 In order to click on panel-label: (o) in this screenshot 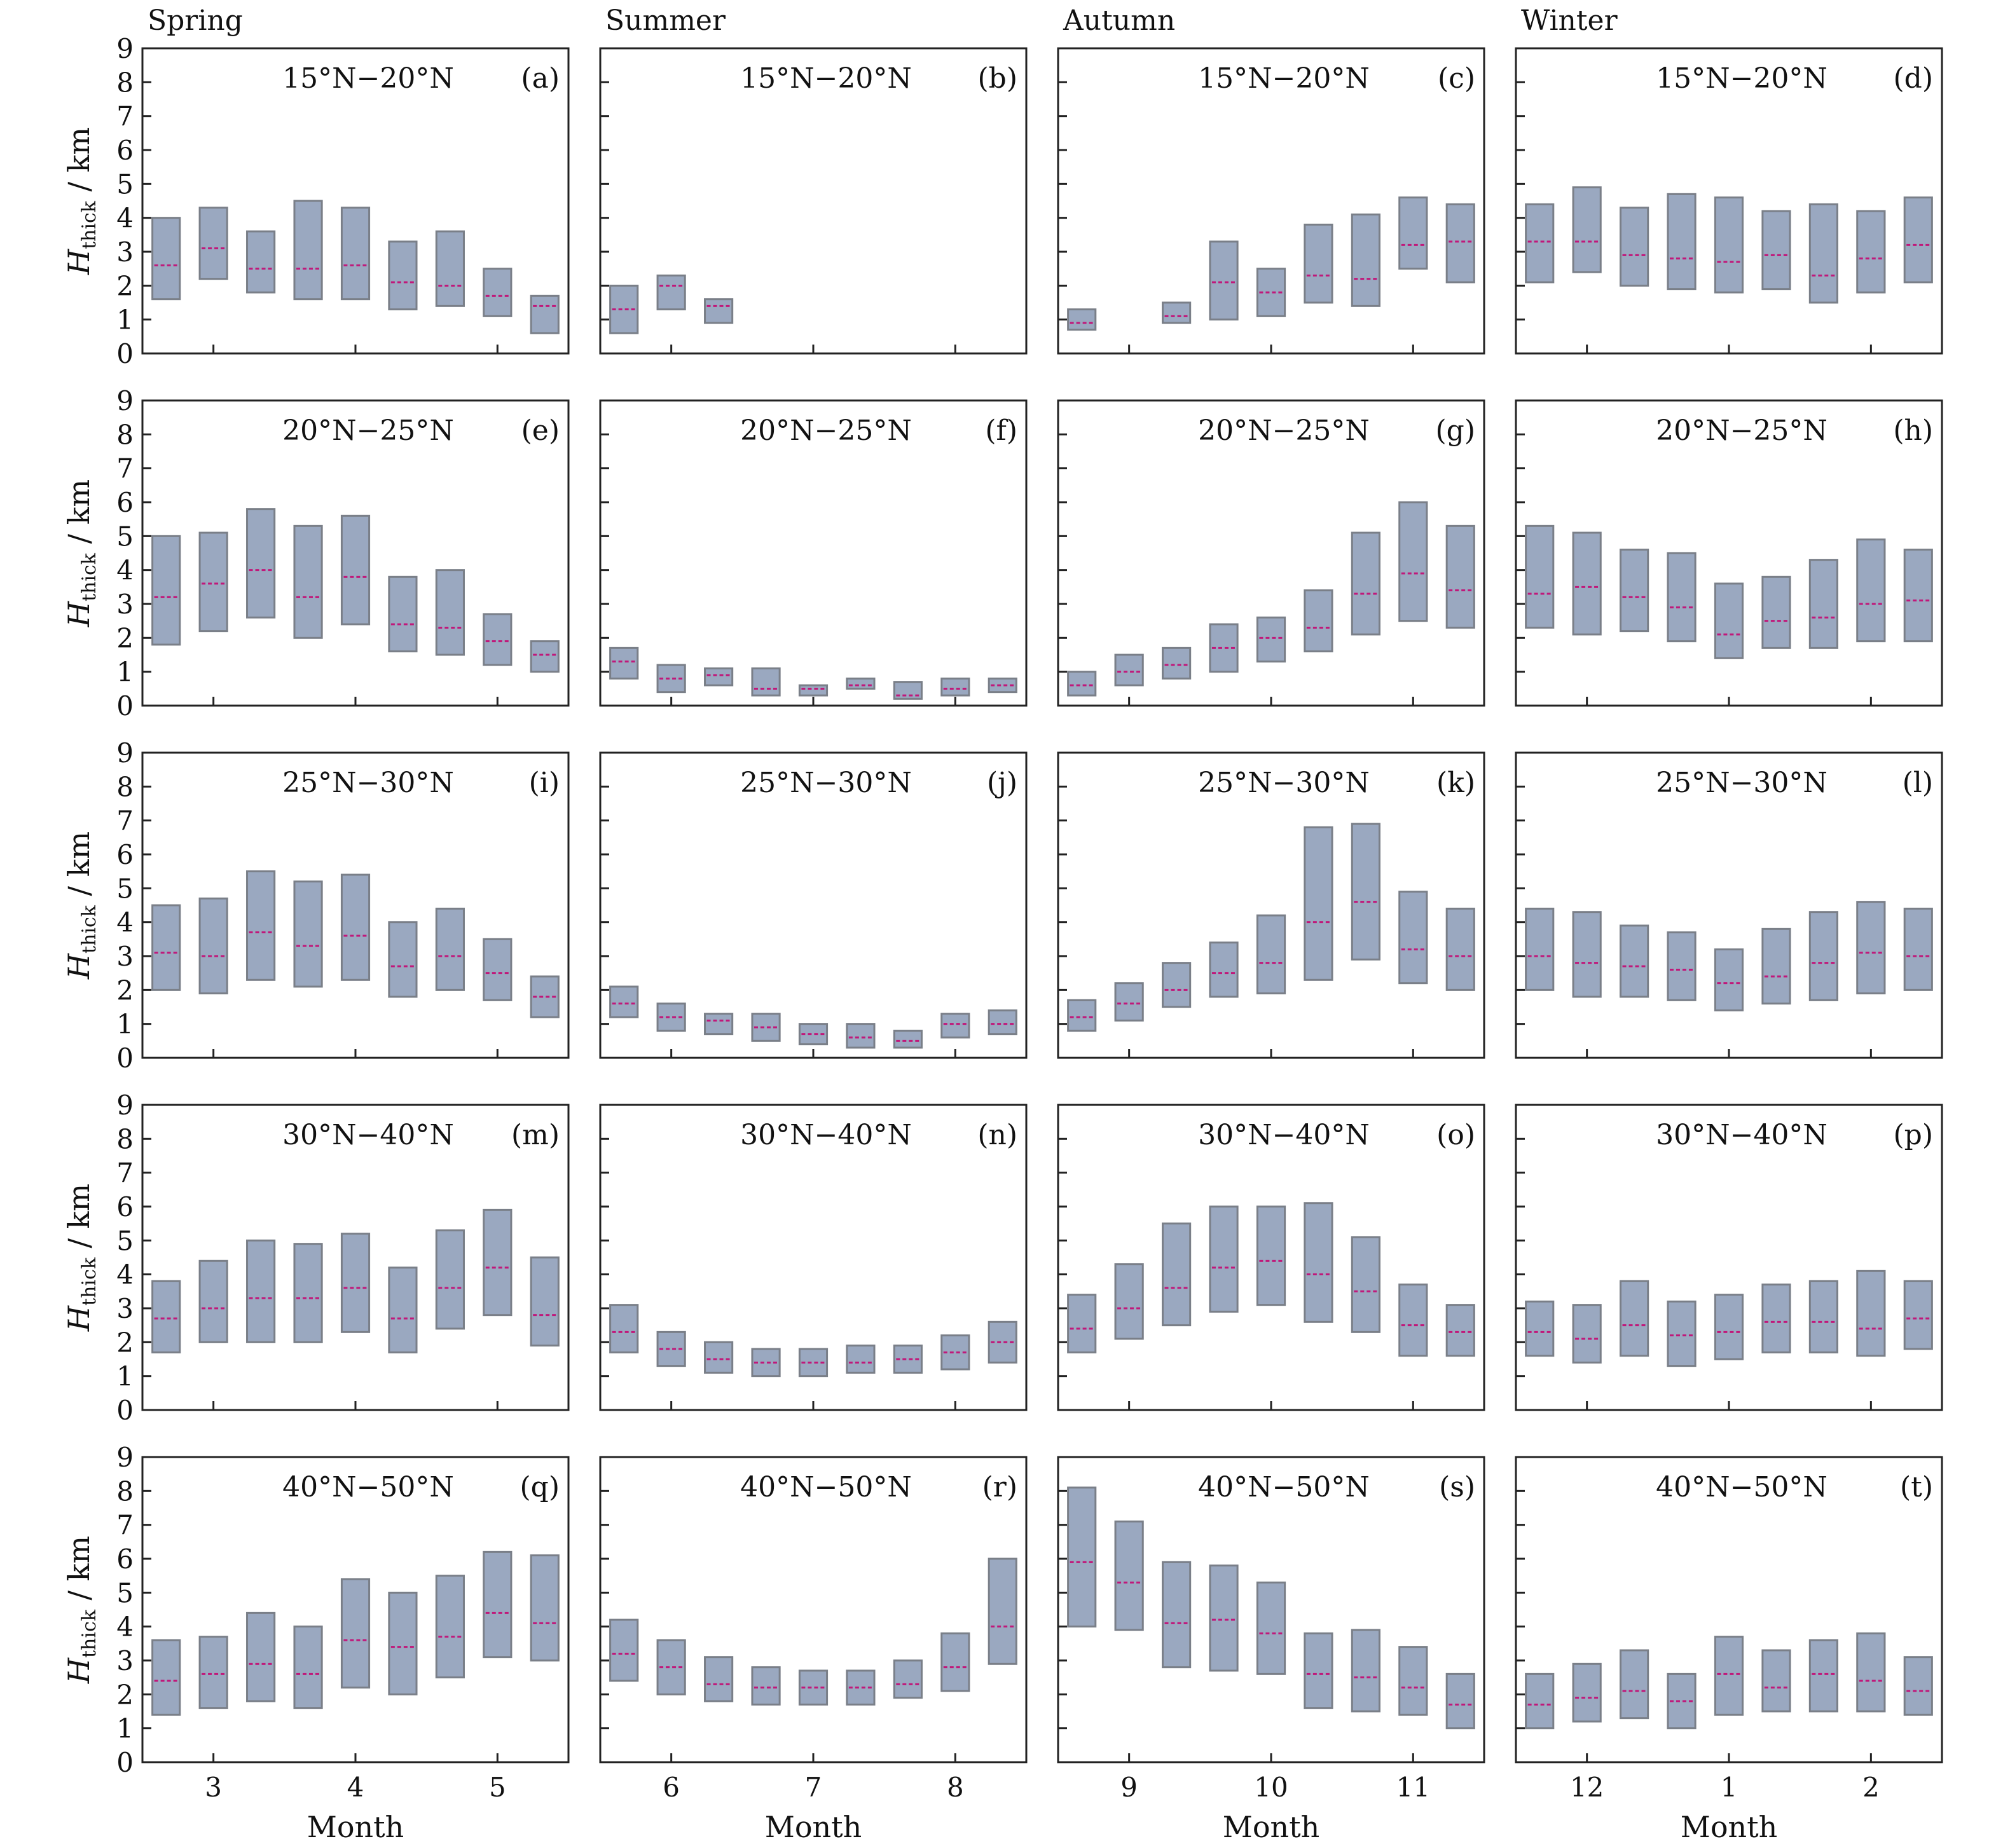, I will do `click(1456, 1135)`.